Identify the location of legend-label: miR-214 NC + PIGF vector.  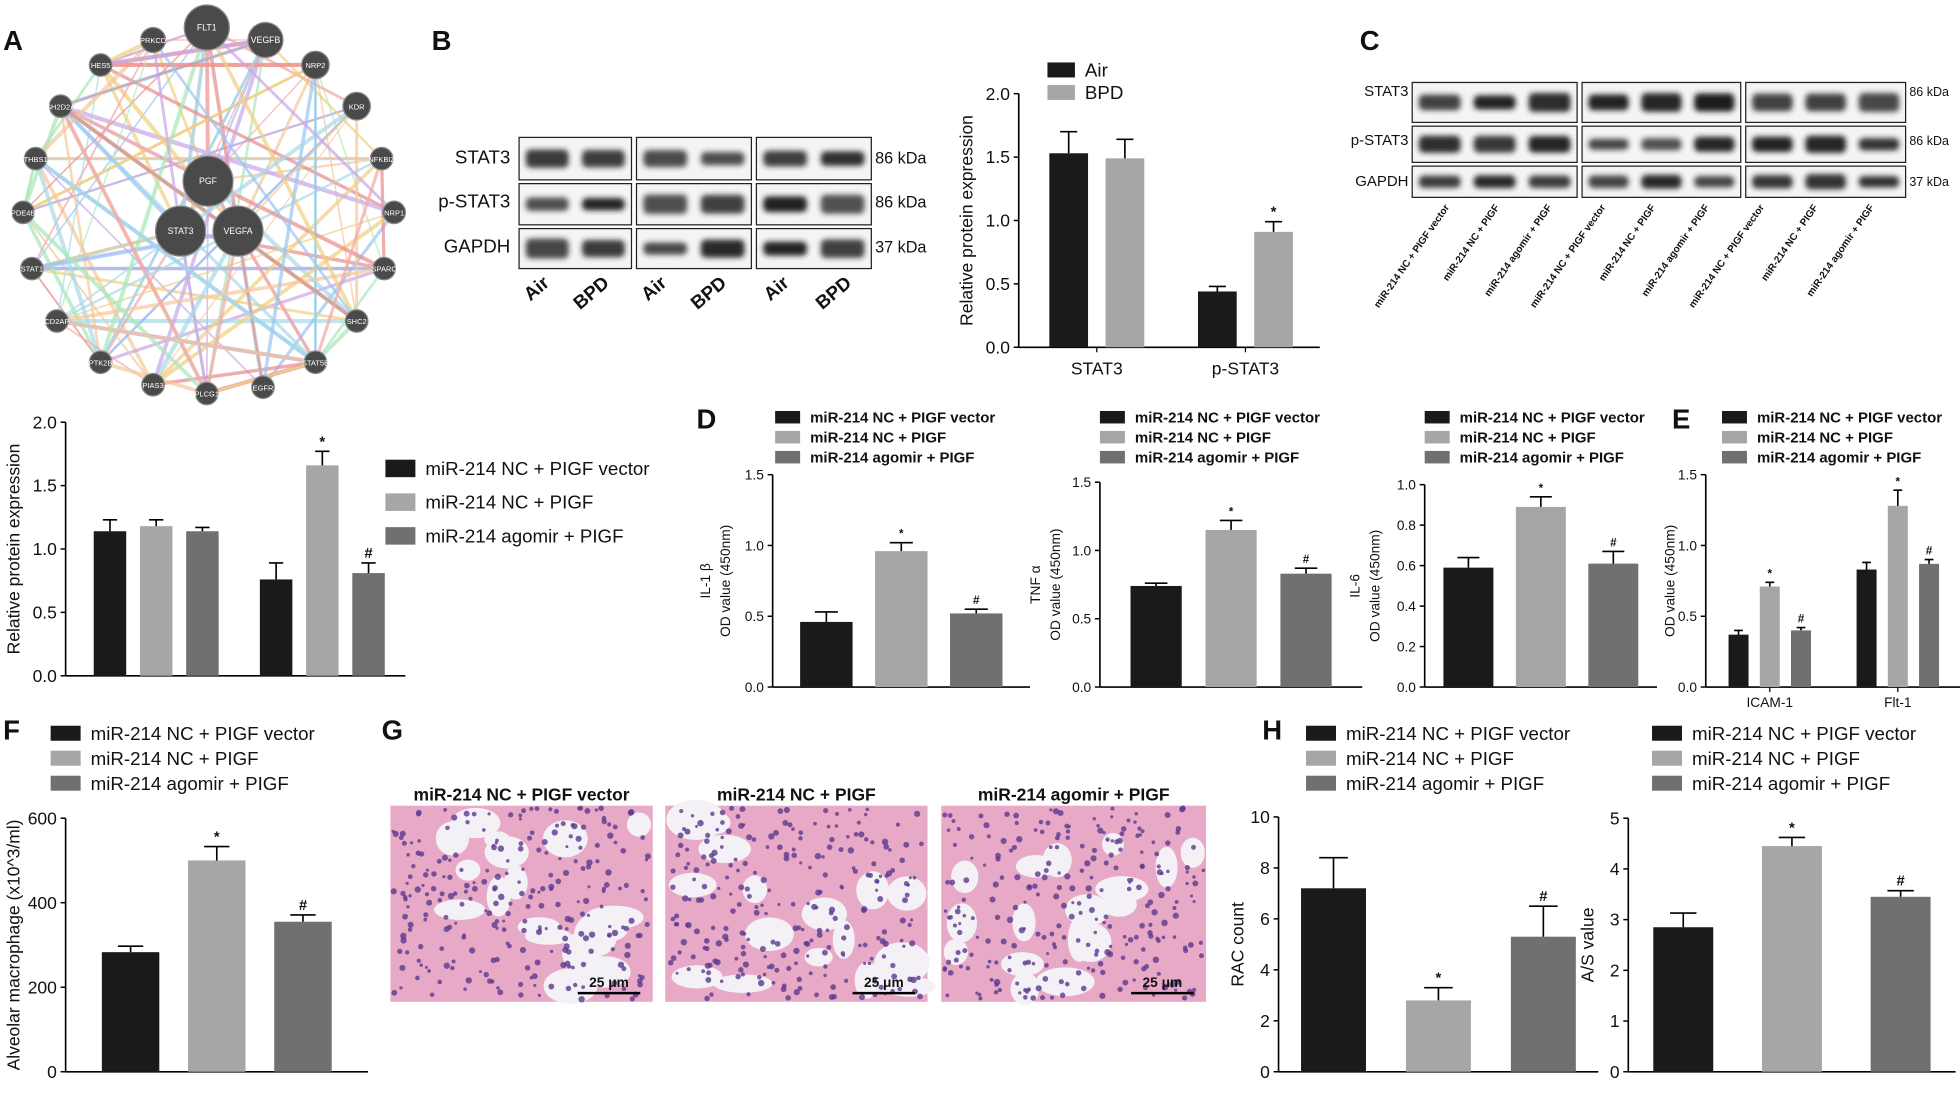
(1227, 417).